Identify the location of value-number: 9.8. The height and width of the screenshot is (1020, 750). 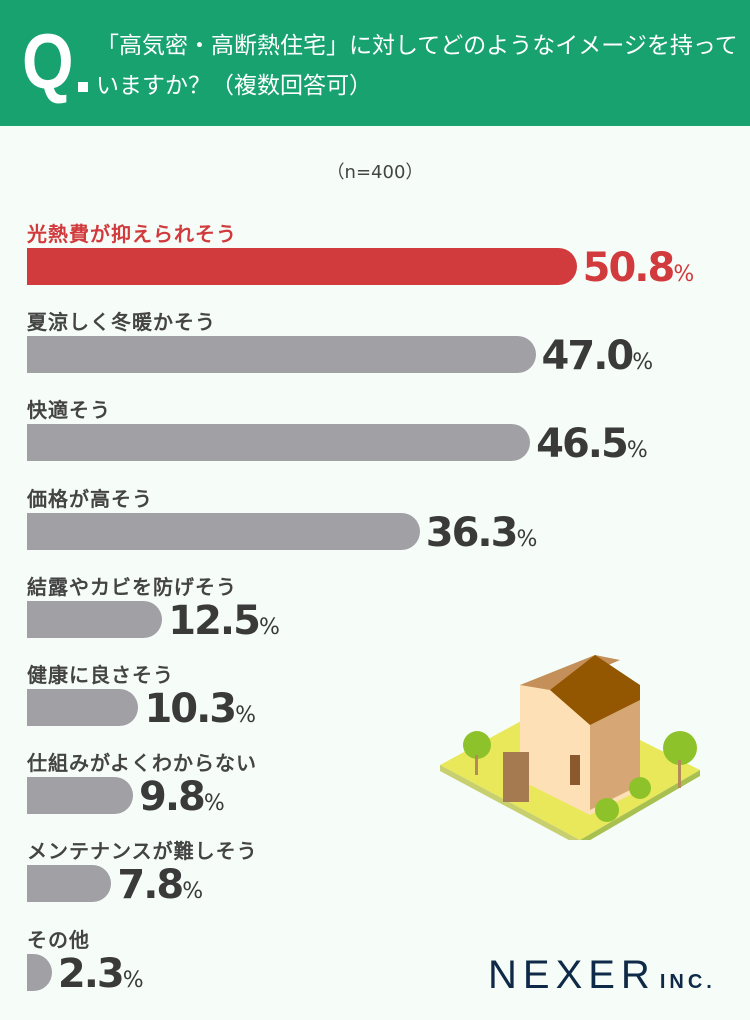
(172, 797).